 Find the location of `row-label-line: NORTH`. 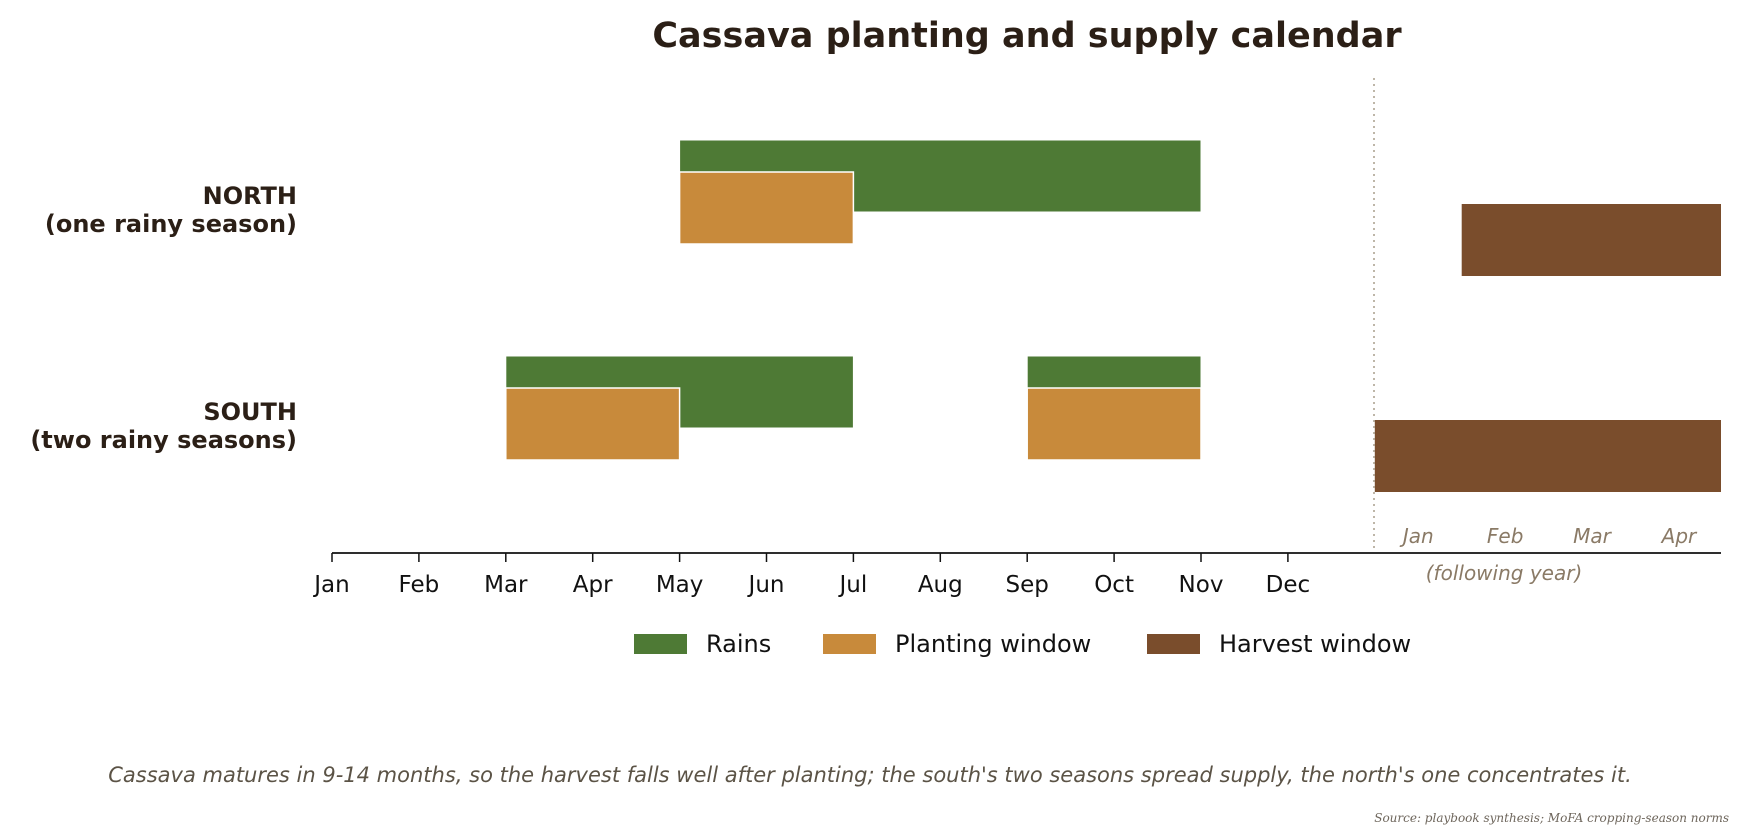

row-label-line: NORTH is located at coordinates (250, 196).